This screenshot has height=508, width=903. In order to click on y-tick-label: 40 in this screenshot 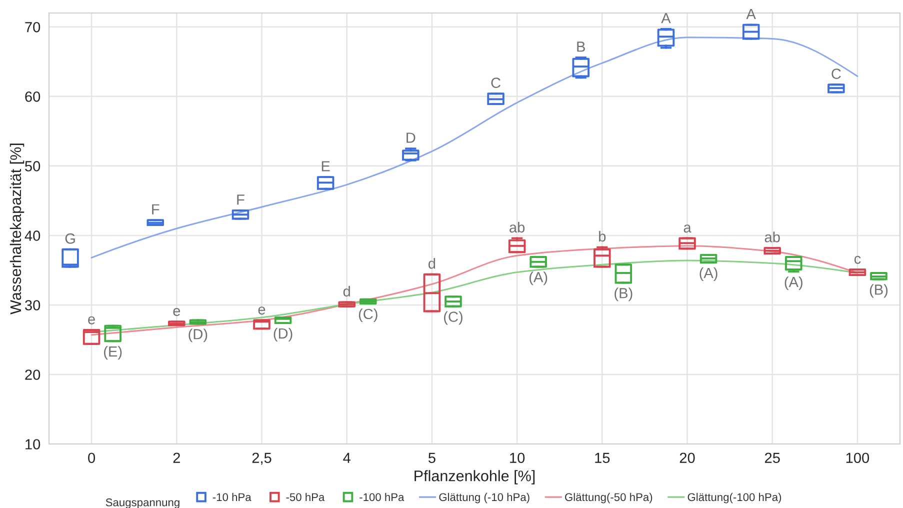, I will do `click(32, 235)`.